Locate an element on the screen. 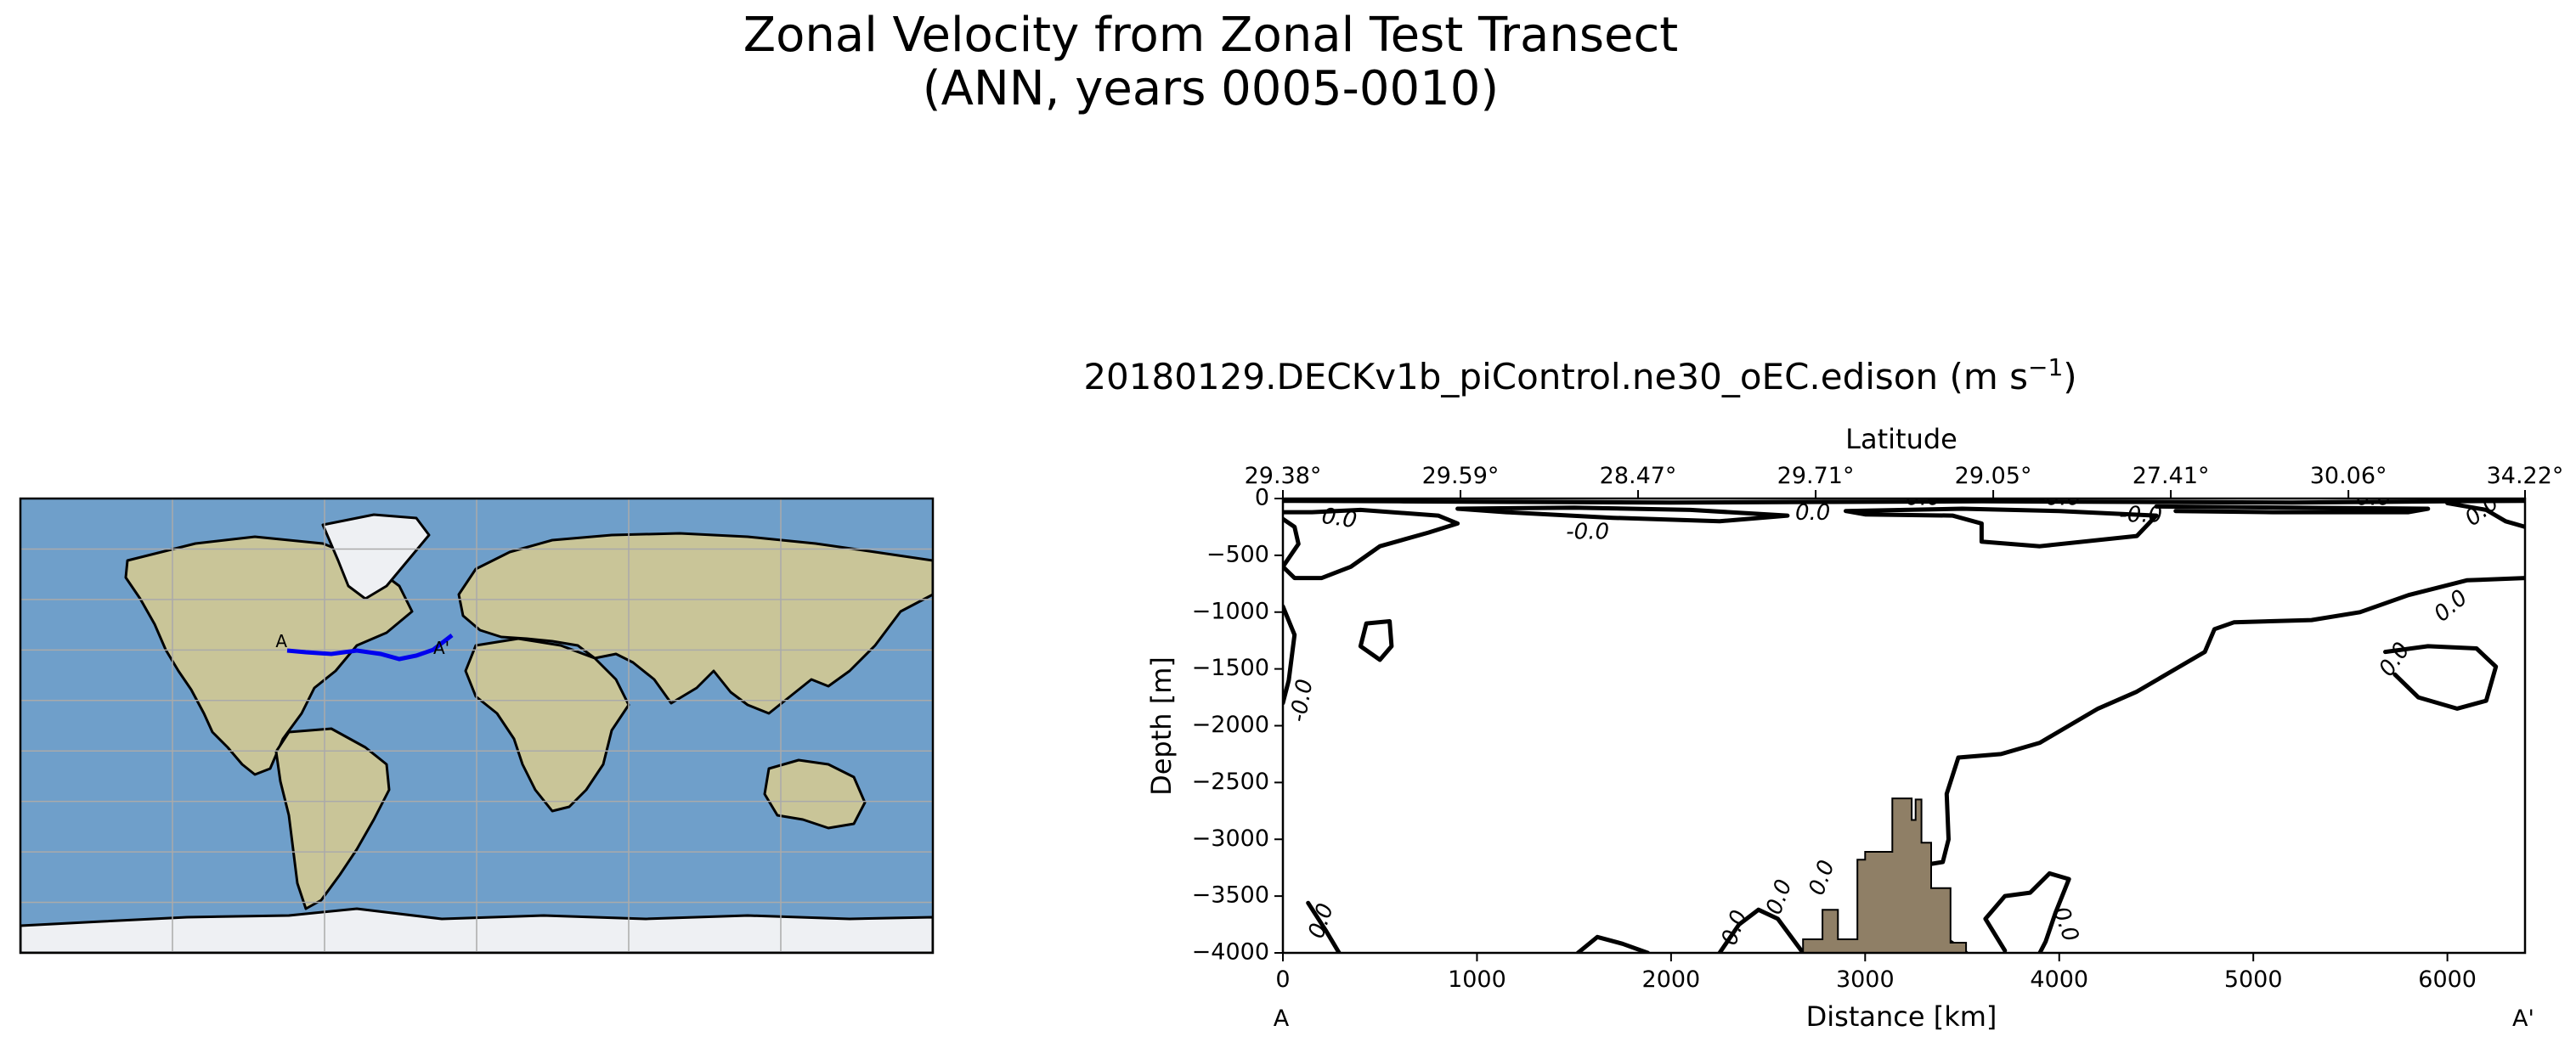  y-tick-label: −3500 is located at coordinates (1230, 895).